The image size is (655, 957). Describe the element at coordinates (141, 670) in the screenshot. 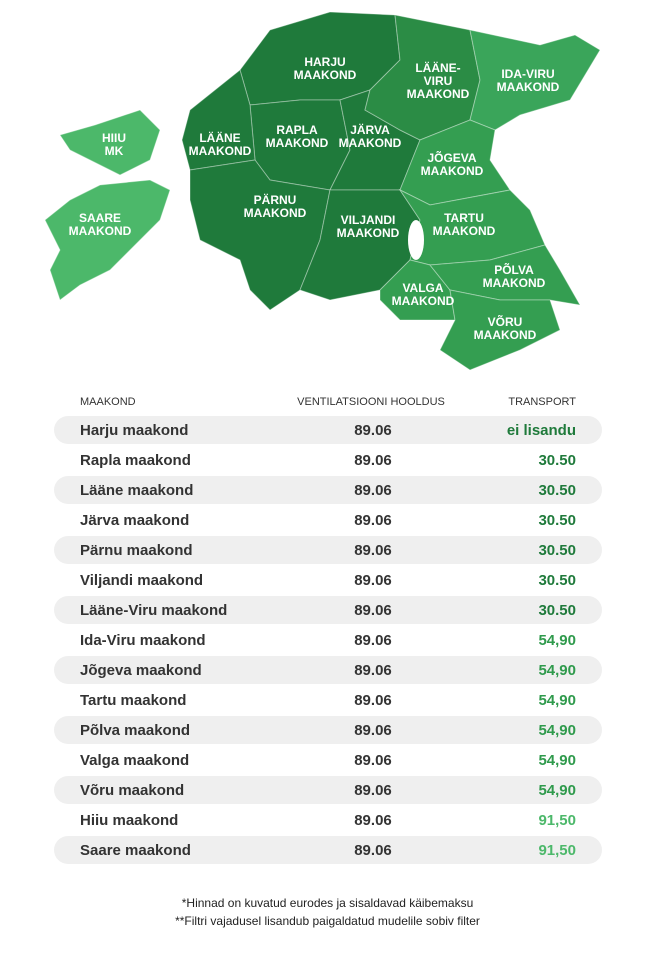

I see `table-cell: Jõgeva maakond` at that location.